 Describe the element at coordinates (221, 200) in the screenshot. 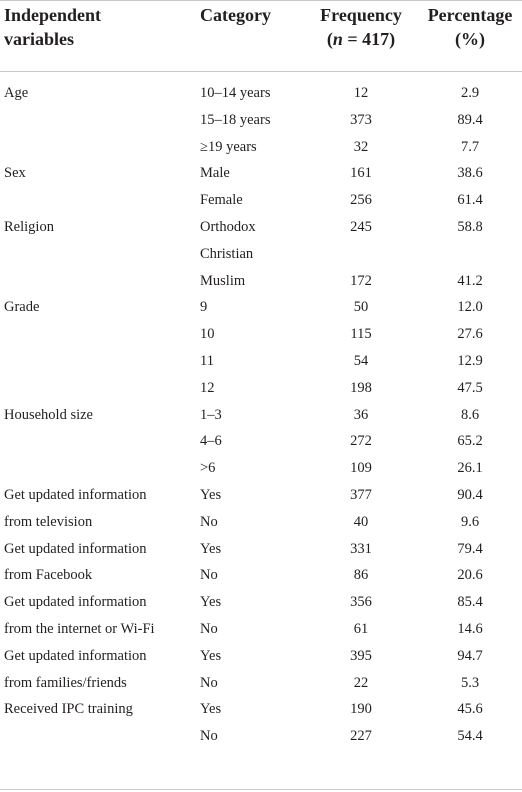

I see `cell-category: Female` at that location.